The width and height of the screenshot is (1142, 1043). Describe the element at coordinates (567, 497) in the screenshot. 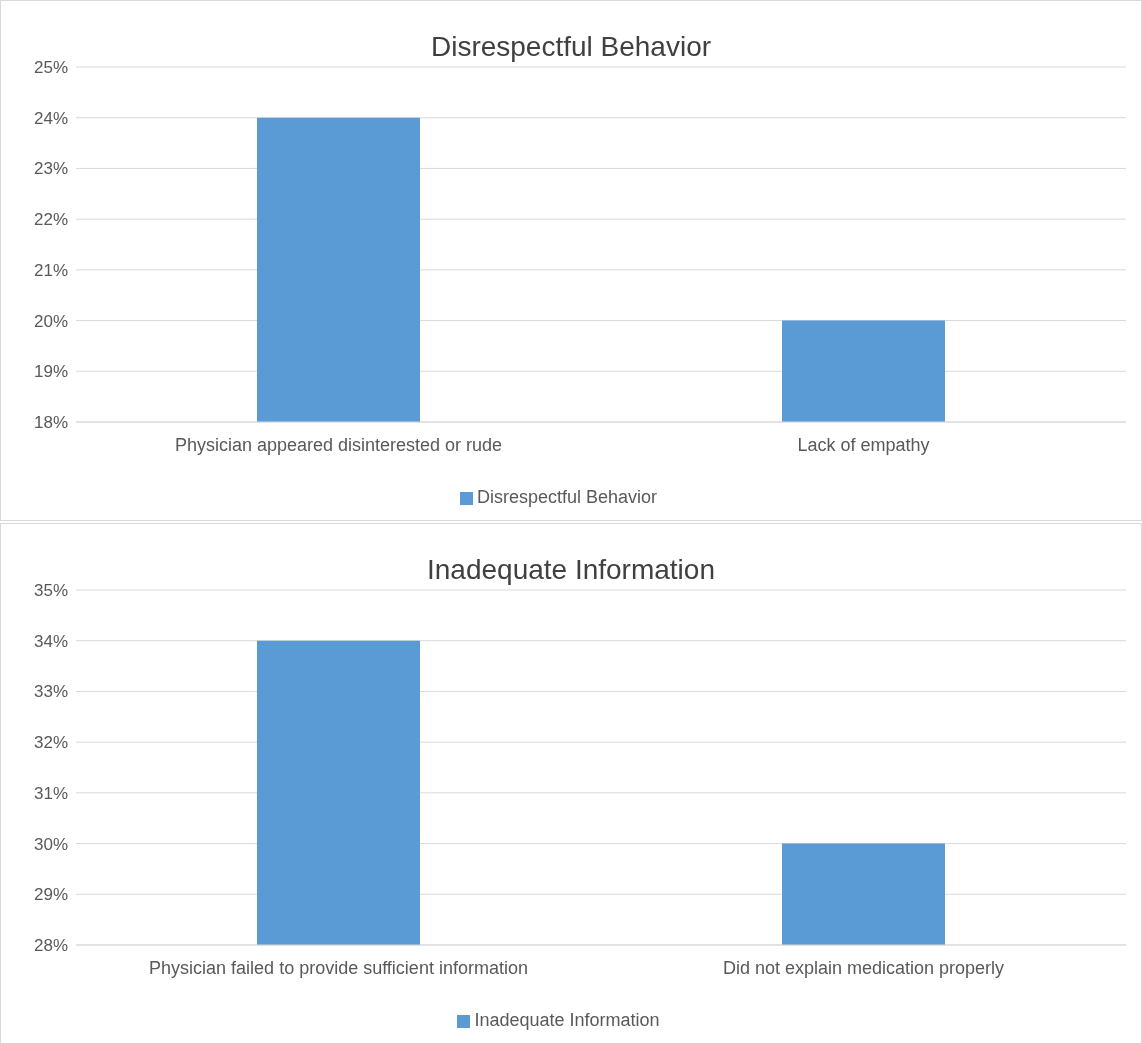

I see `legend-label: Disrespectful Behavior` at that location.